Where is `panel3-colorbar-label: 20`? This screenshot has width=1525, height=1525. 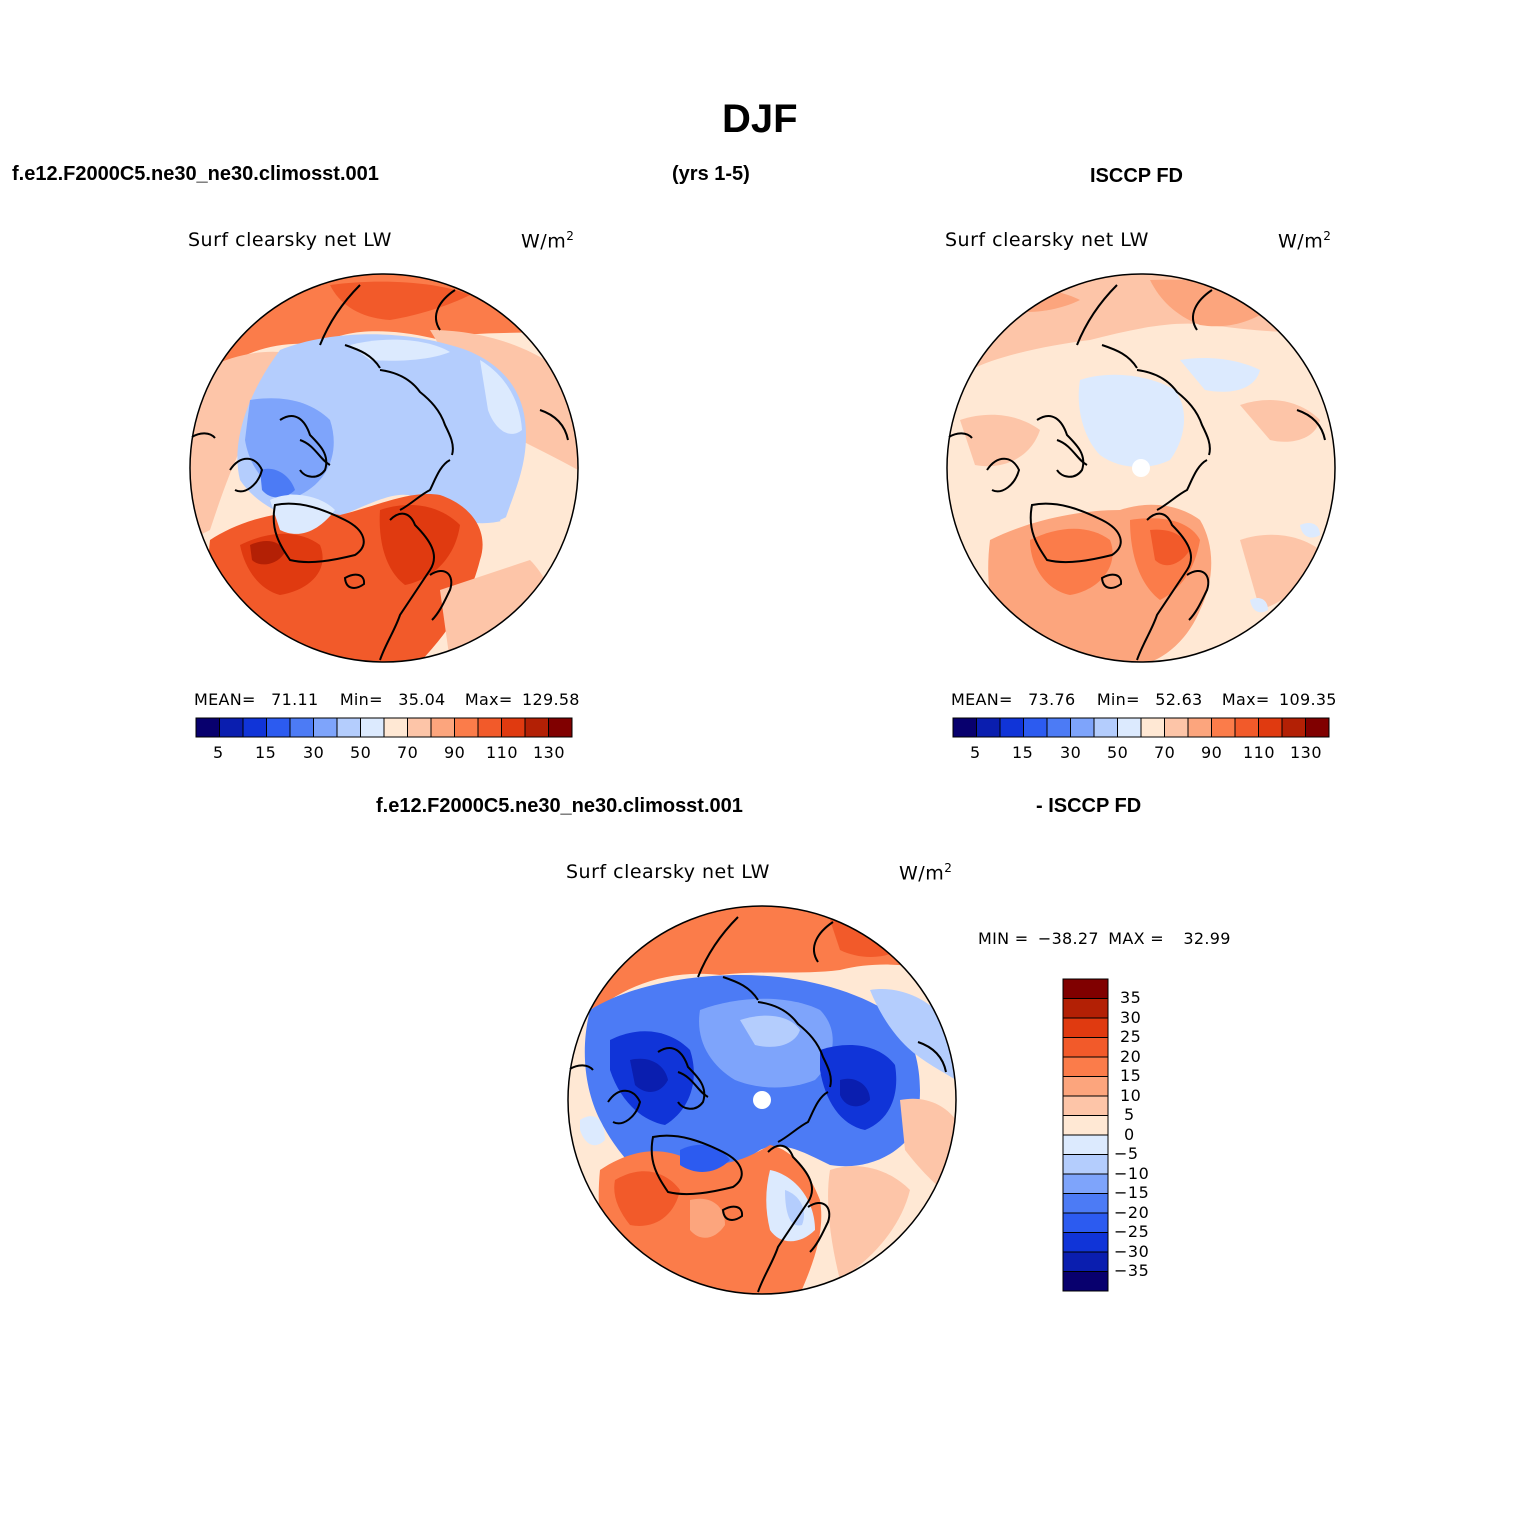 panel3-colorbar-label: 20 is located at coordinates (1131, 1056).